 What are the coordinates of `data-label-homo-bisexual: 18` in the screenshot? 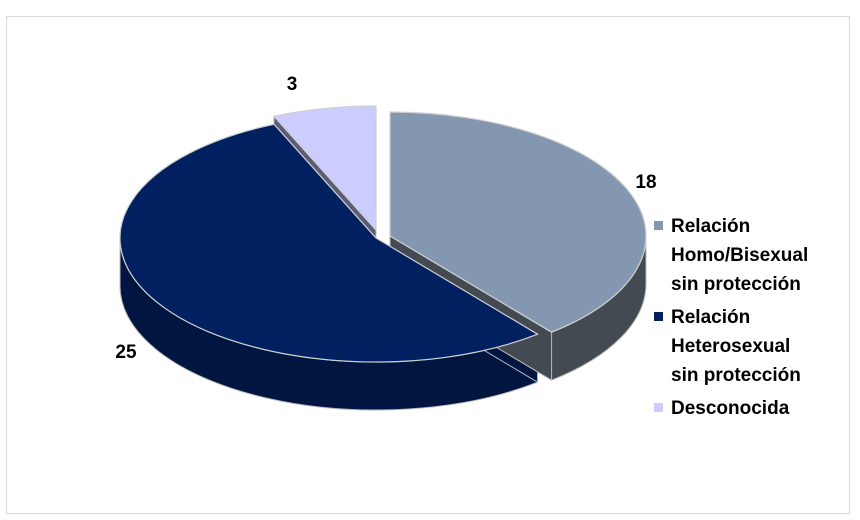 It's located at (645, 182).